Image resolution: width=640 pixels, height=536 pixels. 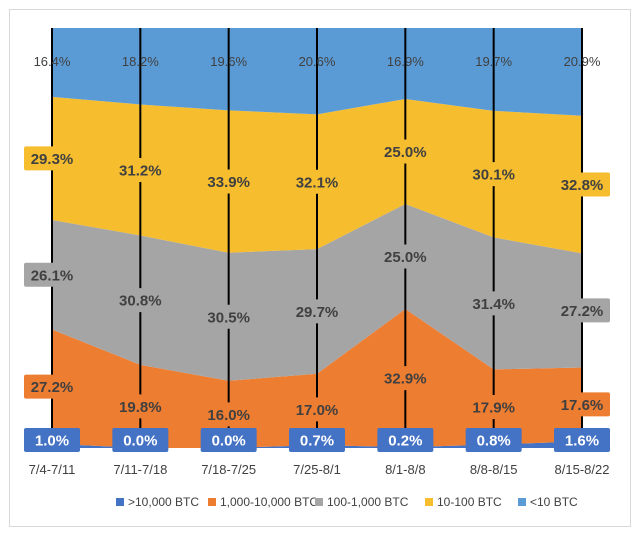 I want to click on data-label-10-000-btc-3: 0.7%, so click(x=317, y=441).